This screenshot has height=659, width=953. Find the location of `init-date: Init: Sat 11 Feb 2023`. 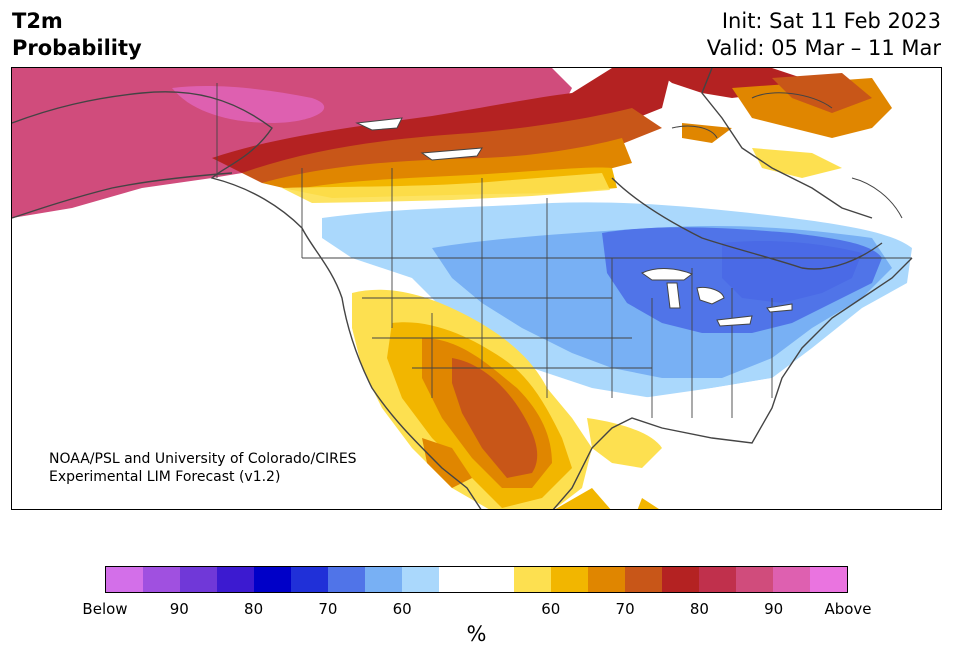

init-date: Init: Sat 11 Feb 2023 is located at coordinates (831, 21).